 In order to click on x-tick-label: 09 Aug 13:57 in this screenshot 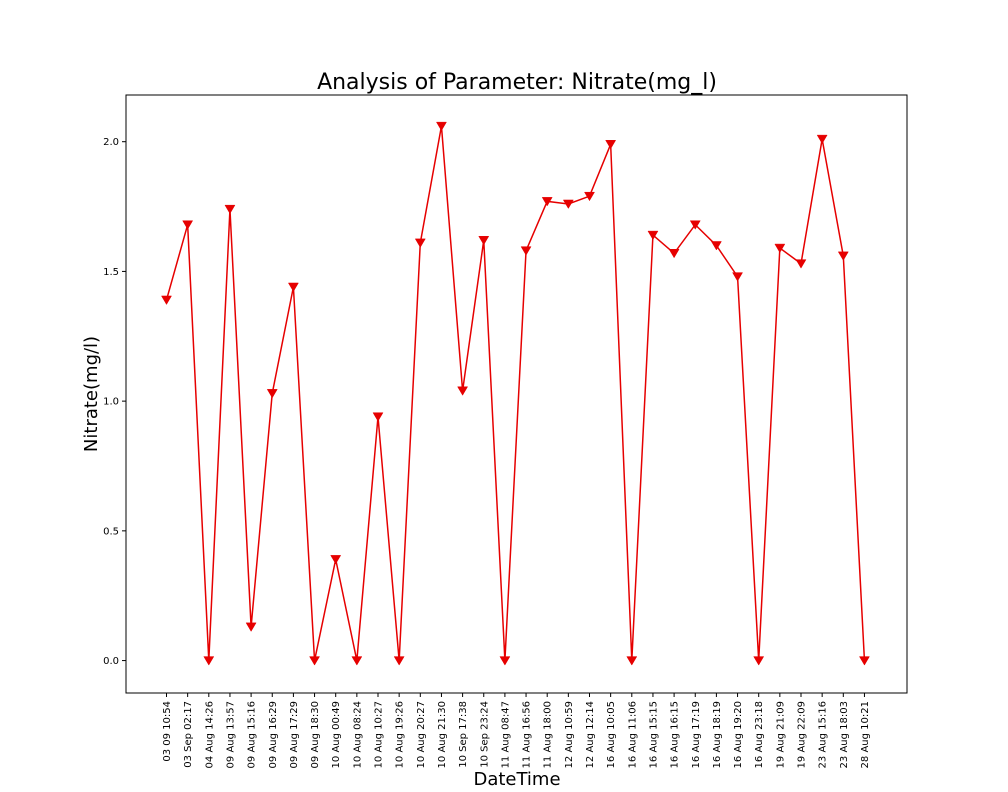, I will do `click(230, 734)`.